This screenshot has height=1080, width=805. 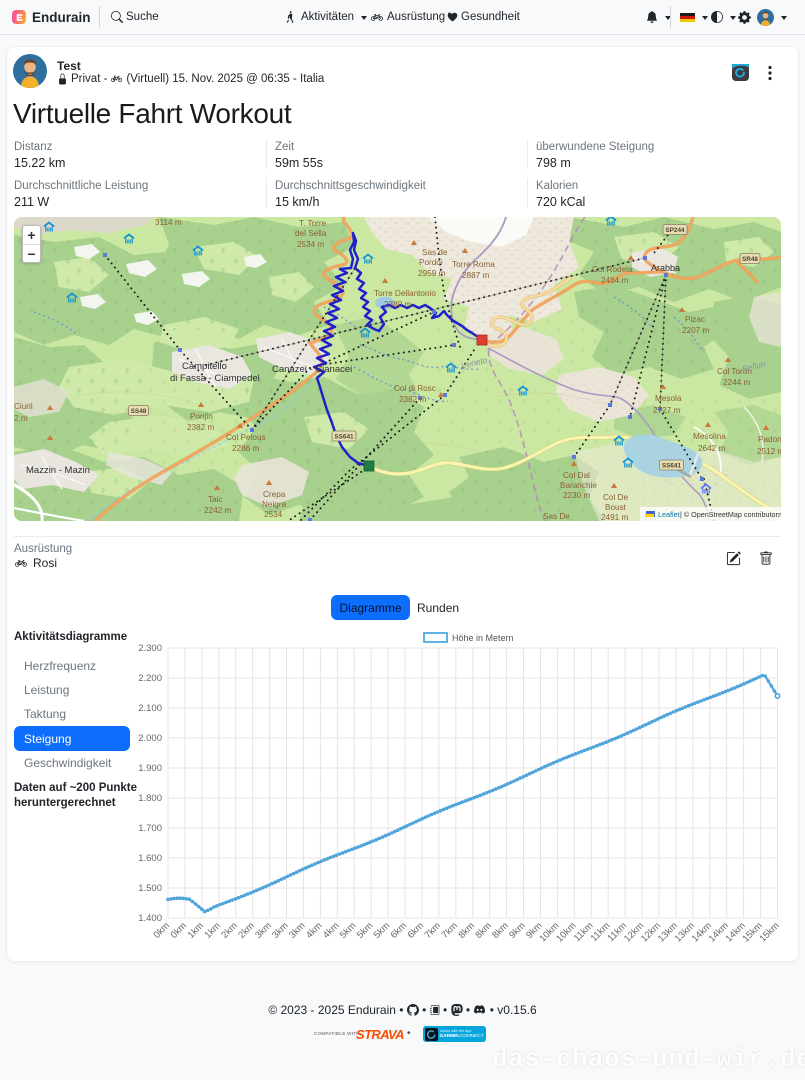 What do you see at coordinates (614, 517) in the screenshot?
I see `svg-text: 2491 m` at bounding box center [614, 517].